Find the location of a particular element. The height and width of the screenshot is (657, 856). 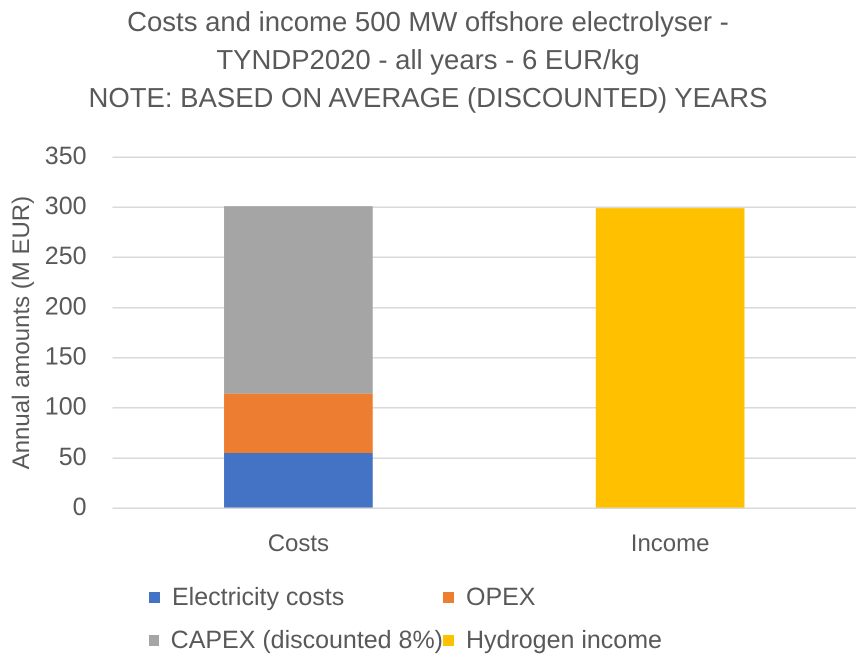

y-tick-label: 300 is located at coordinates (65, 206).